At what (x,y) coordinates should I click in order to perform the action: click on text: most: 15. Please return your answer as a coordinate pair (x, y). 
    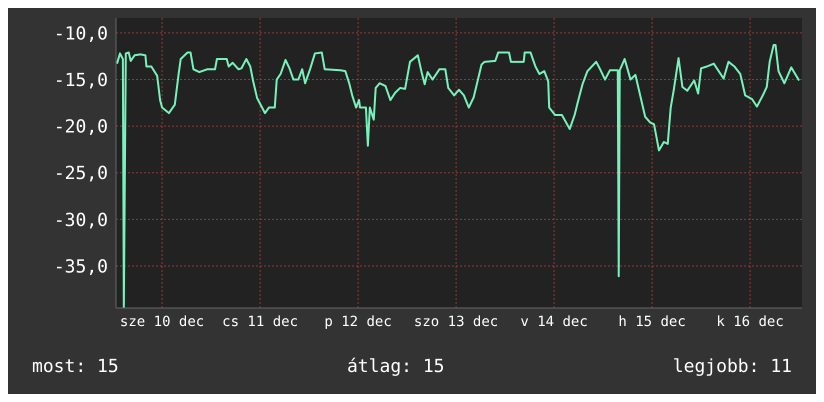
    Looking at the image, I should click on (75, 366).